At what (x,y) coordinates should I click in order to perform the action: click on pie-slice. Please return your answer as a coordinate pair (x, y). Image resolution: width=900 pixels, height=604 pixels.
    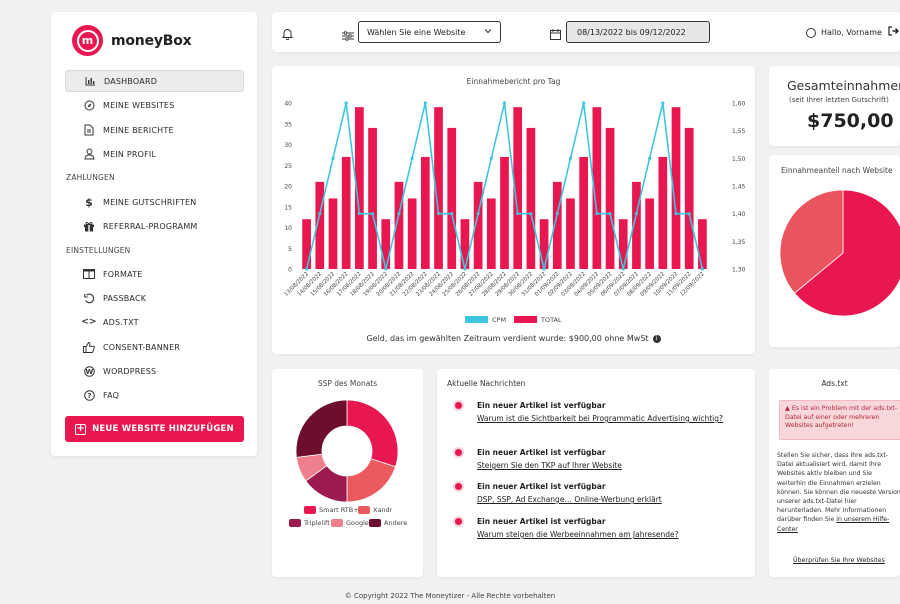
    Looking at the image, I should click on (371, 480).